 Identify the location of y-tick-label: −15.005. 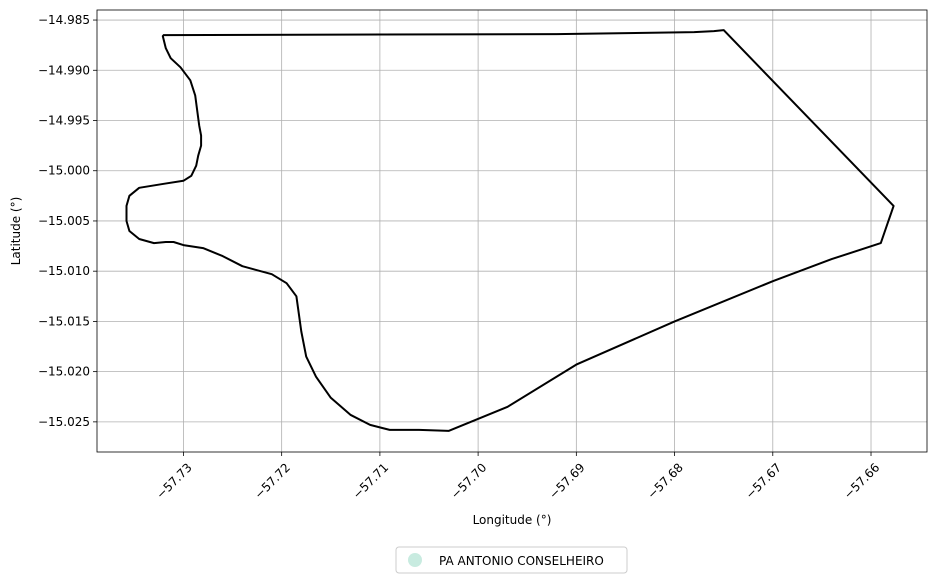
(64, 221).